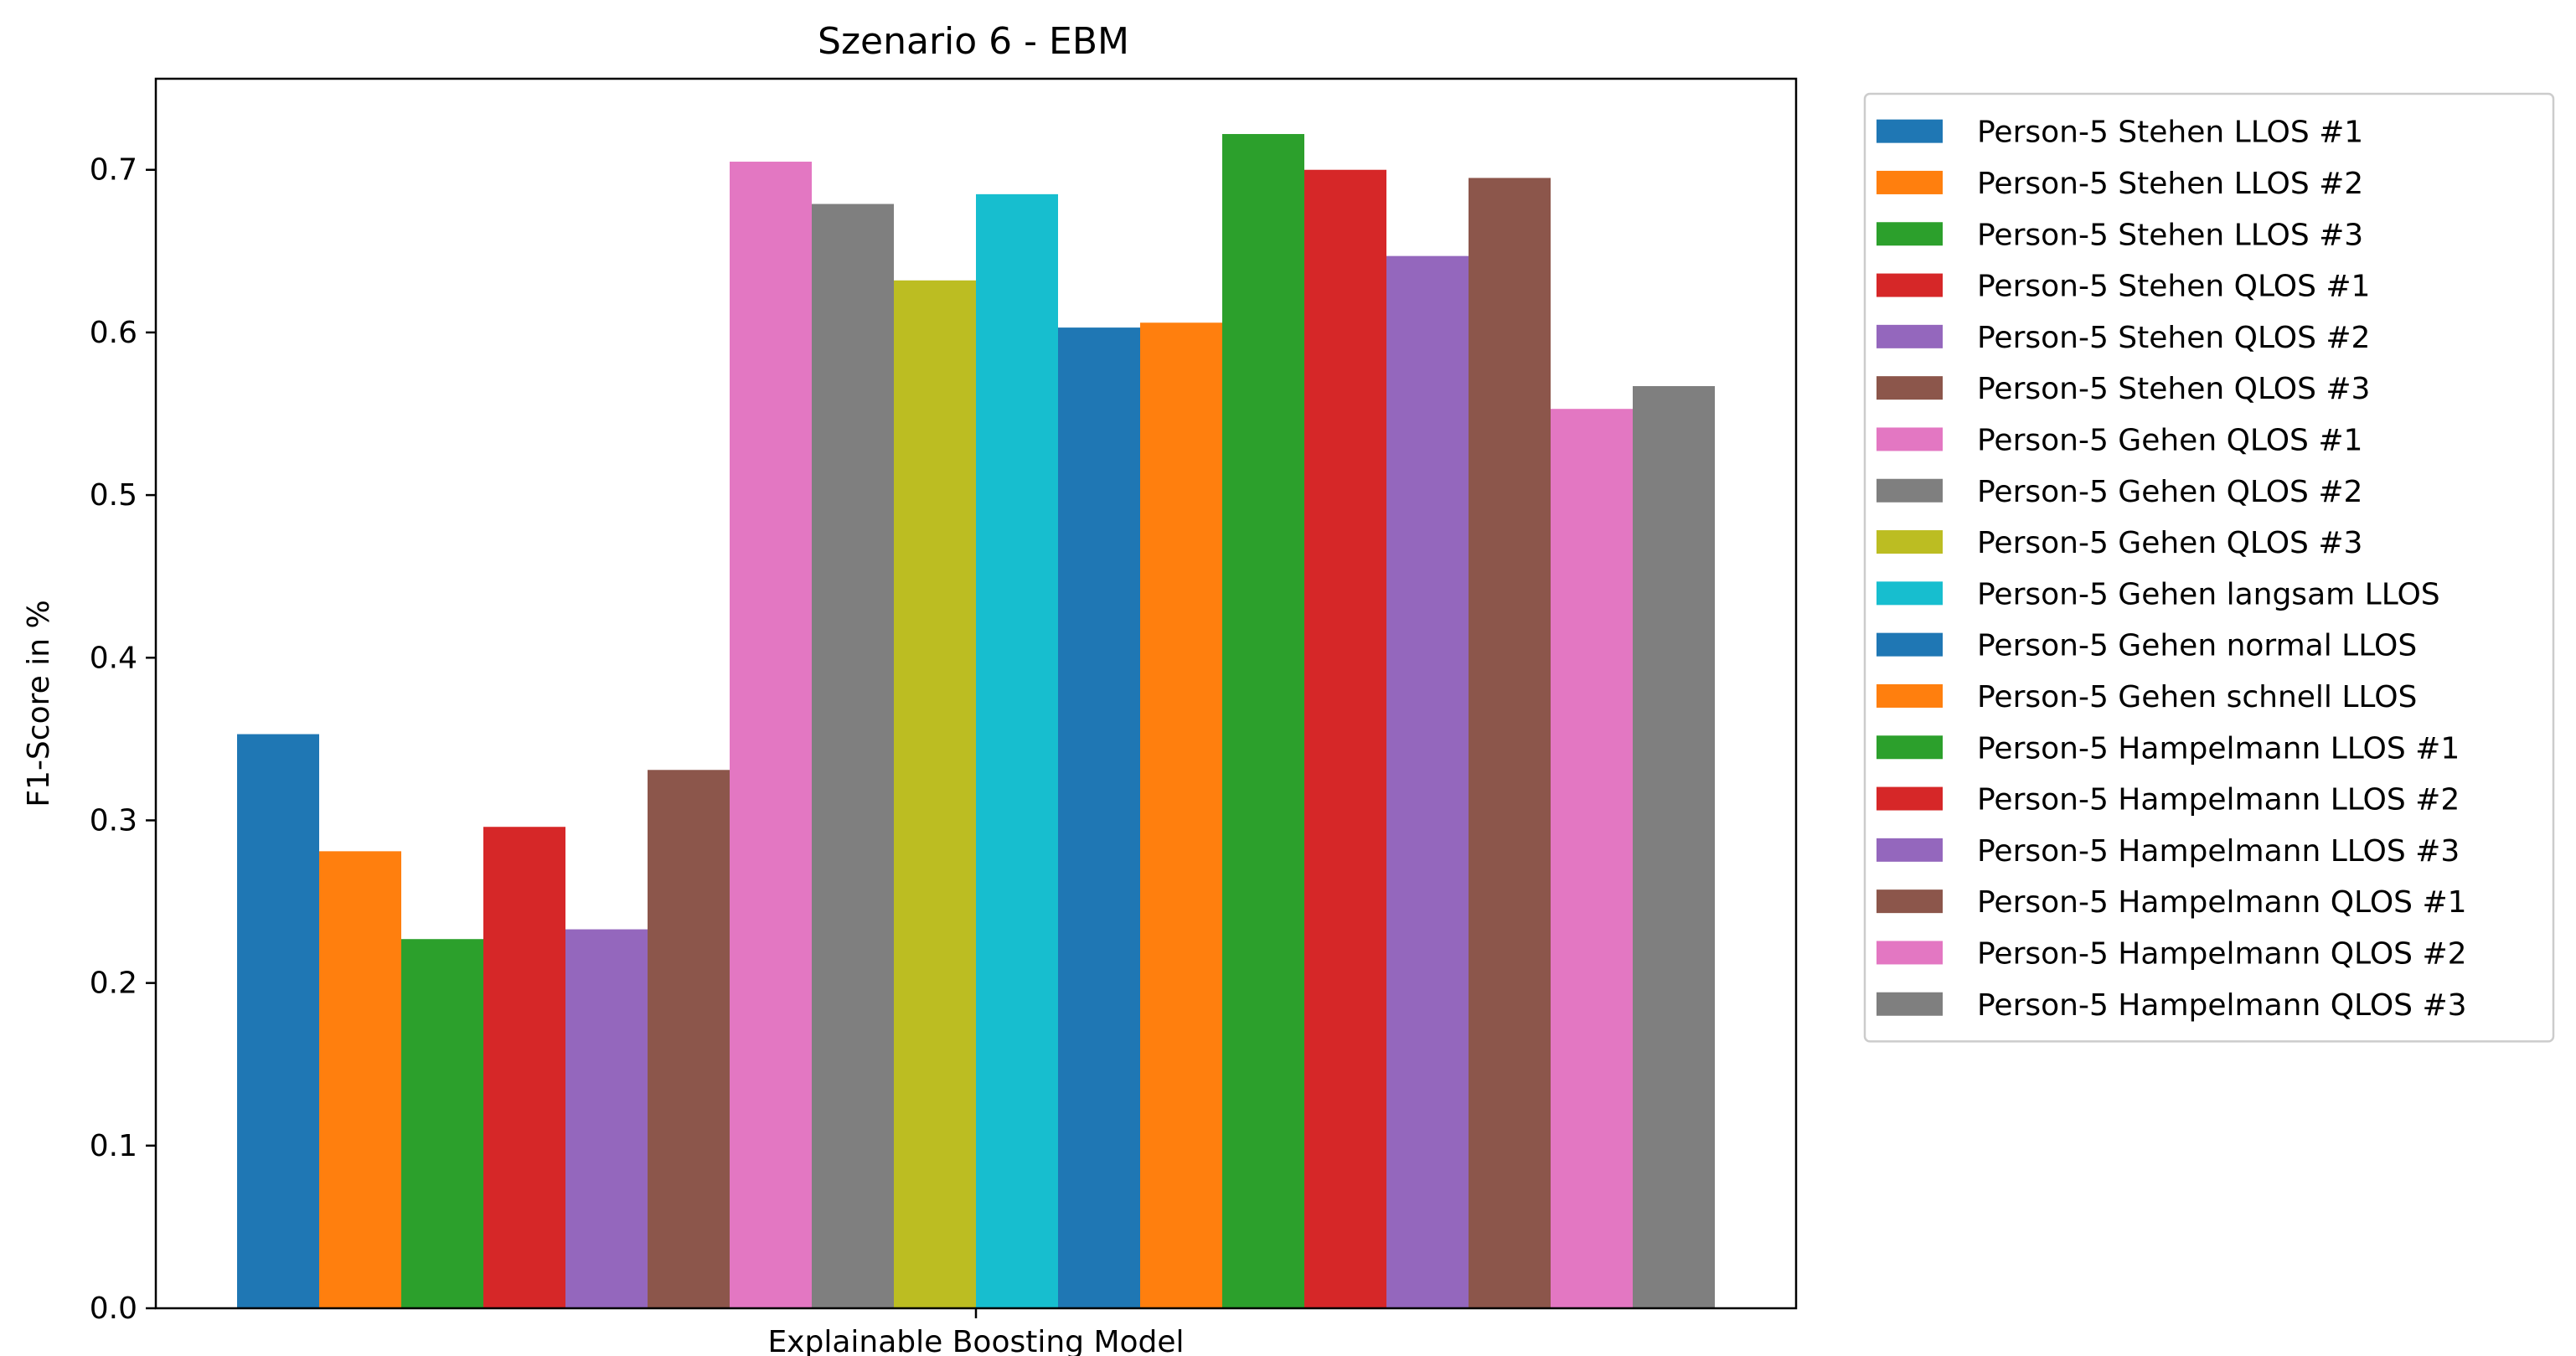  What do you see at coordinates (113, 1309) in the screenshot?
I see `y-tick-label: 0.0` at bounding box center [113, 1309].